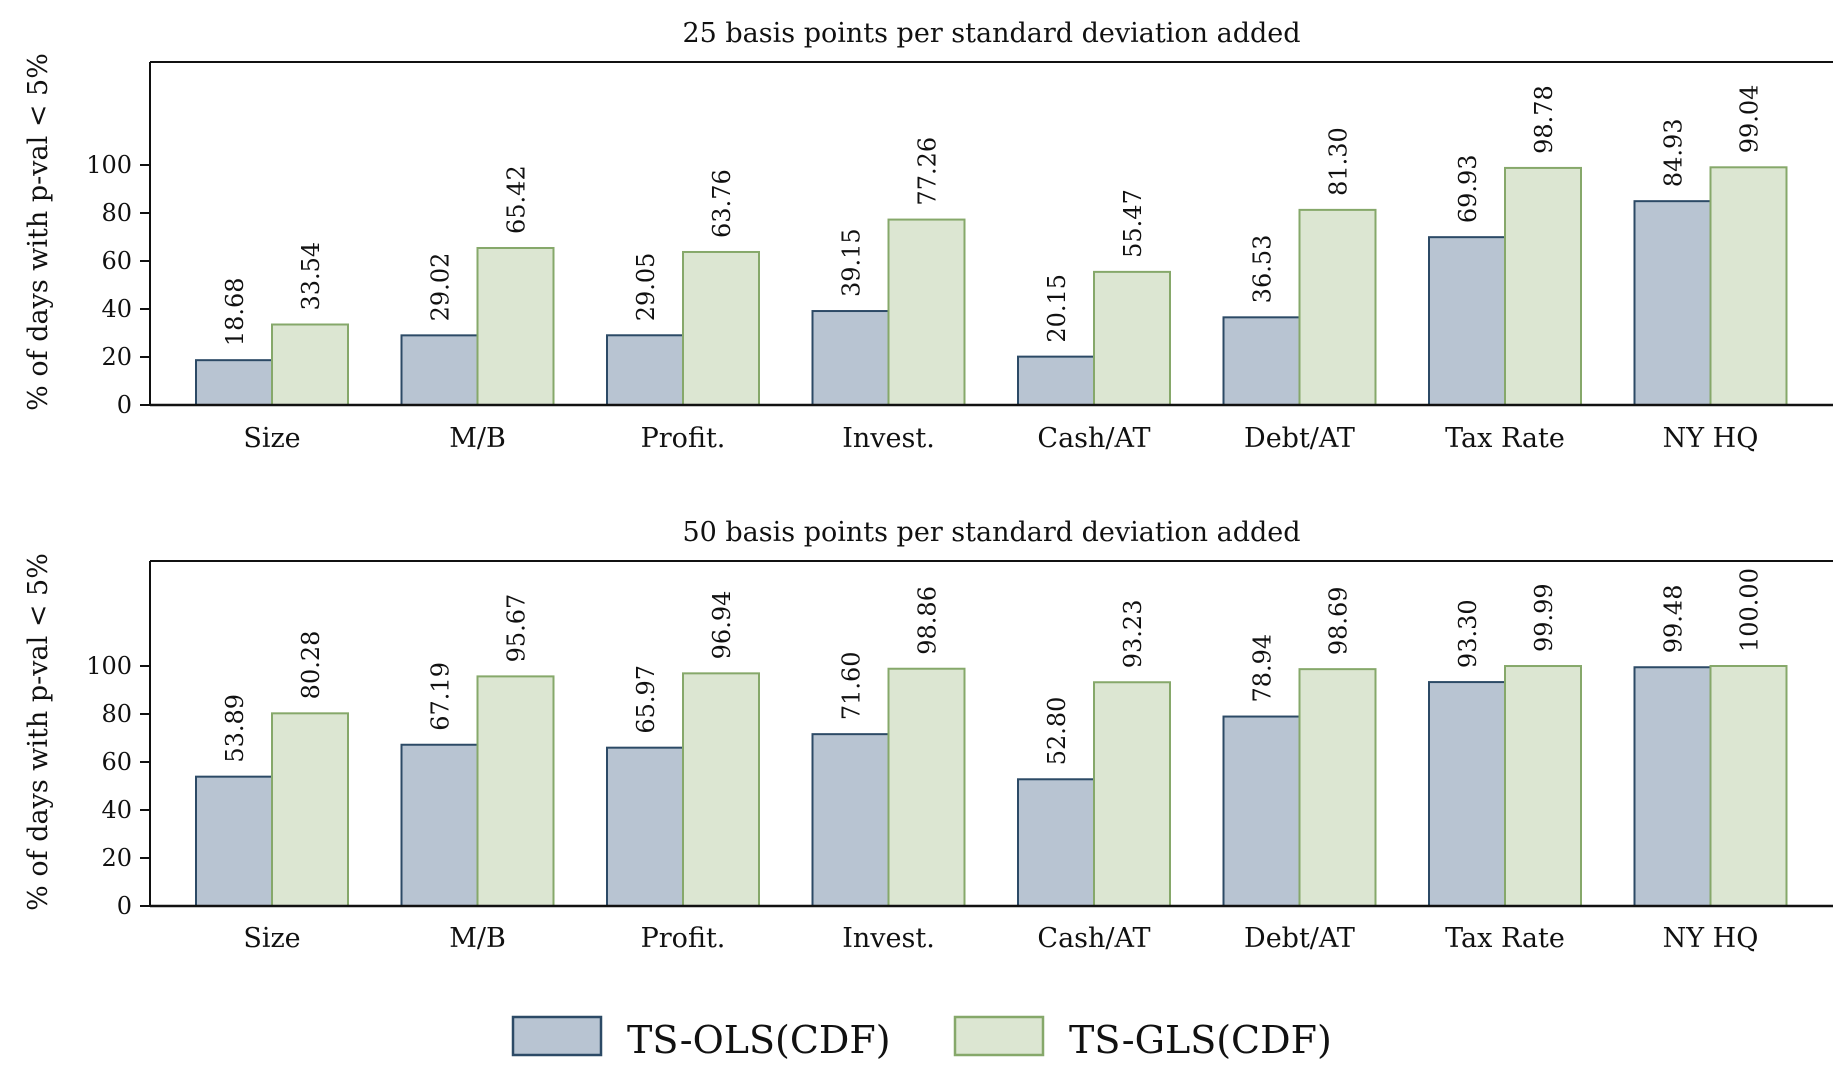  What do you see at coordinates (1133, 223) in the screenshot?
I see `bar-value-label: 55.47` at bounding box center [1133, 223].